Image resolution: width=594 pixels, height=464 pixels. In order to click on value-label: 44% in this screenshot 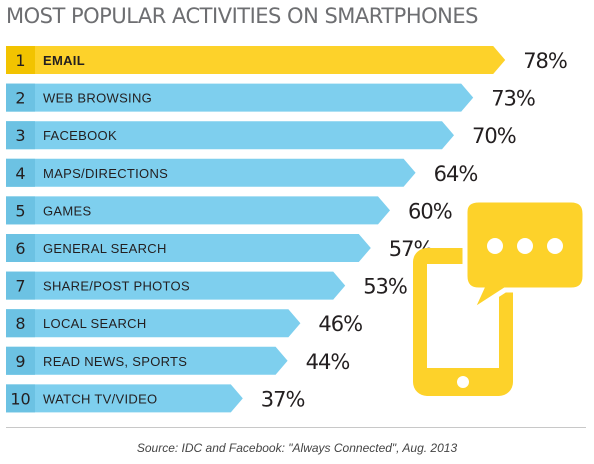, I will do `click(328, 362)`.